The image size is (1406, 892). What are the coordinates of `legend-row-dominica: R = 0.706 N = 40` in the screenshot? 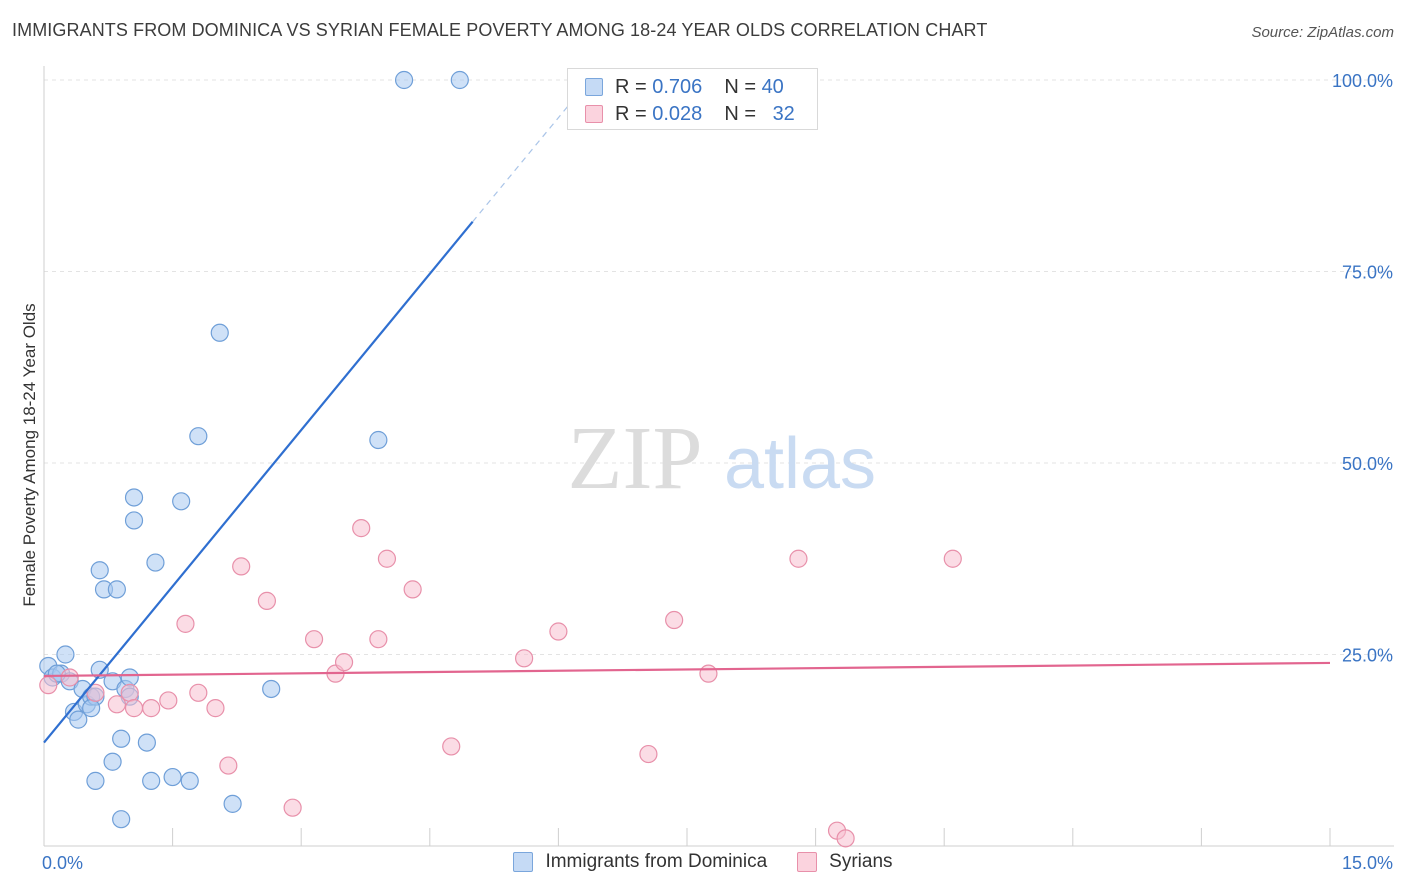 It's located at (684, 87).